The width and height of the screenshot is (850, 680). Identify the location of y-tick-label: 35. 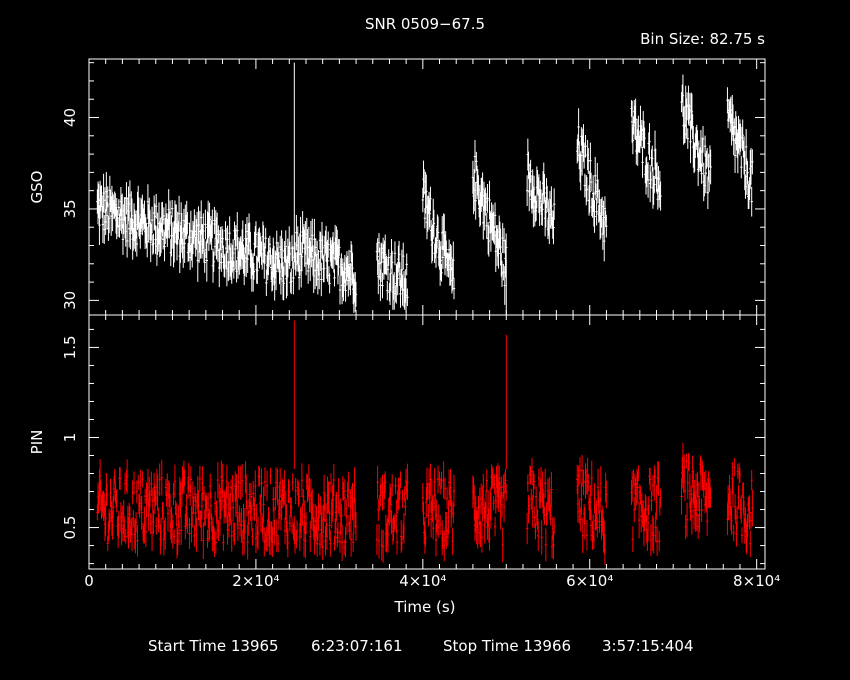
(70, 208).